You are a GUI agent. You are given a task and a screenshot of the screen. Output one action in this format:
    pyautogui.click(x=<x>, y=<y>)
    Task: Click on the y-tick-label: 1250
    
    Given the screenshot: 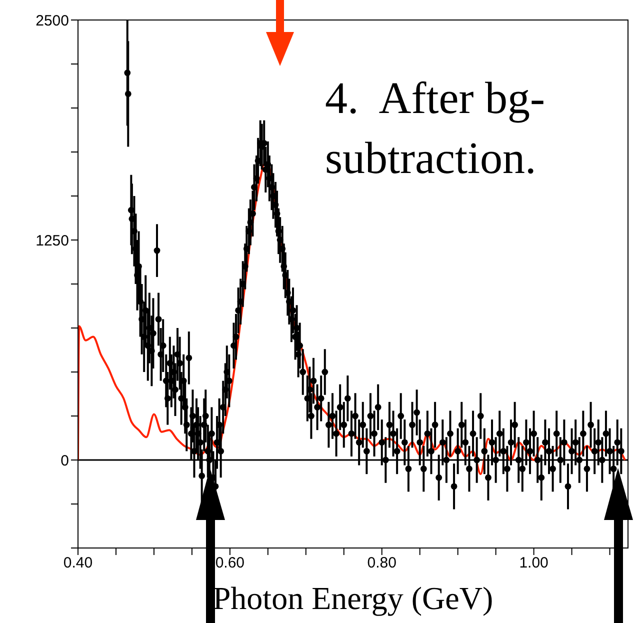 What is the action you would take?
    pyautogui.click(x=52, y=241)
    